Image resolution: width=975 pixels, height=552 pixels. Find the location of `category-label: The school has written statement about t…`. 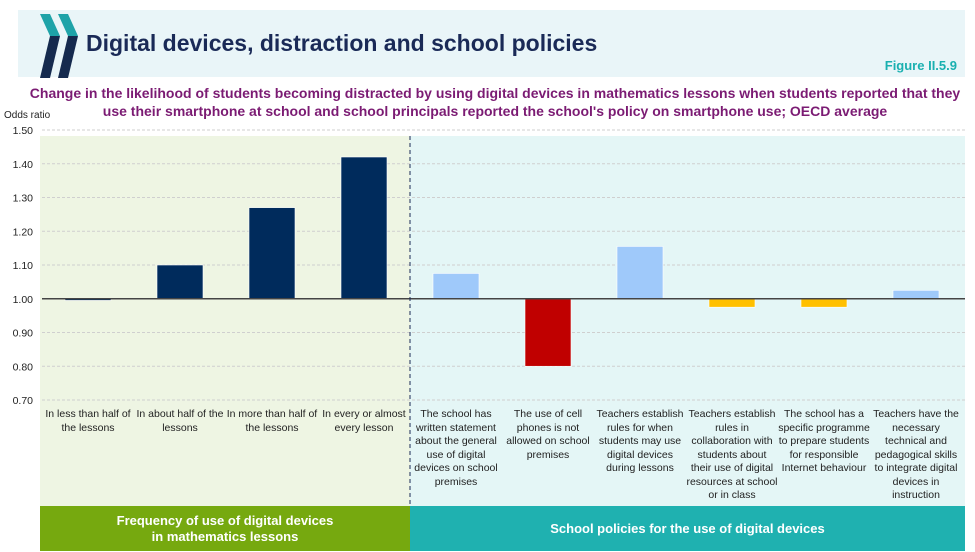

category-label: The school has written statement about t… is located at coordinates (456, 448).